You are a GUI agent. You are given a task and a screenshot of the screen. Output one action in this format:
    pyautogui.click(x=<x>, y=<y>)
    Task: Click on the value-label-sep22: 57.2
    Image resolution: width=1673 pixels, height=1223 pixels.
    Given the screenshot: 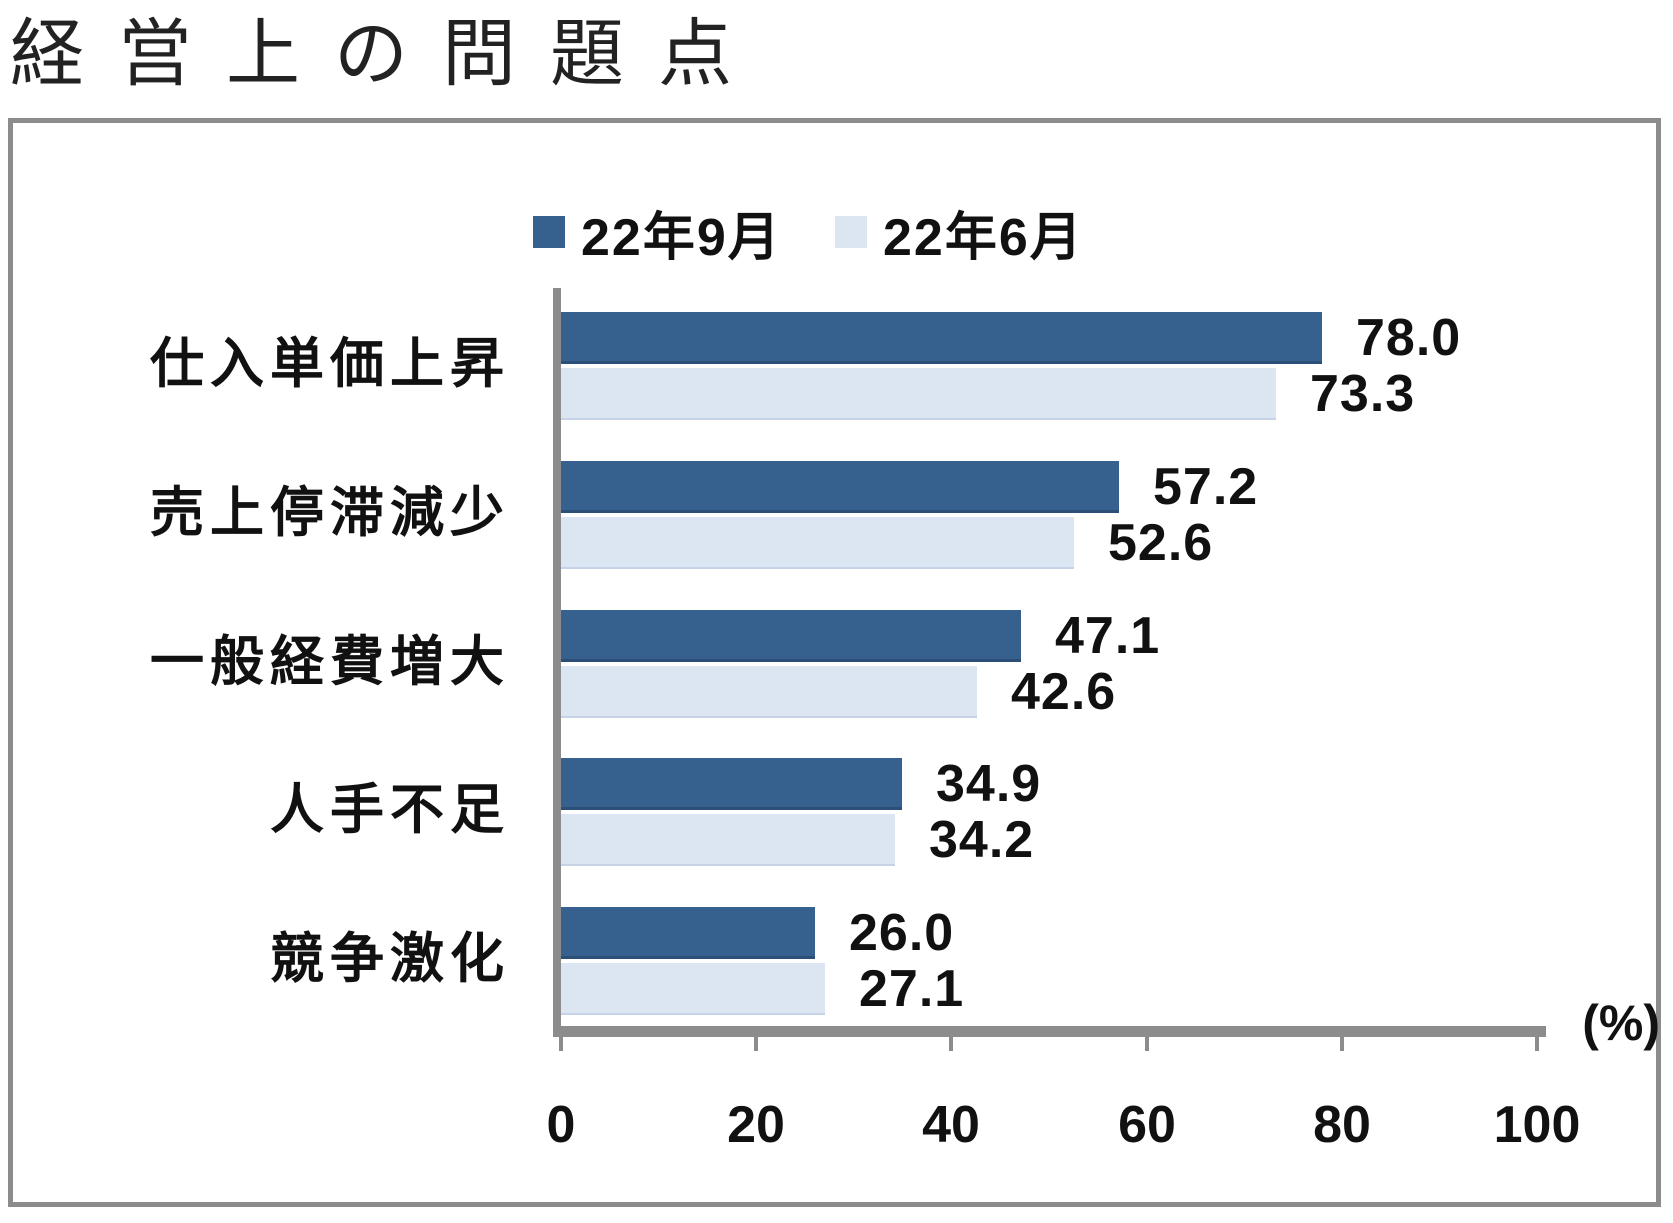 What is the action you would take?
    pyautogui.click(x=1206, y=487)
    